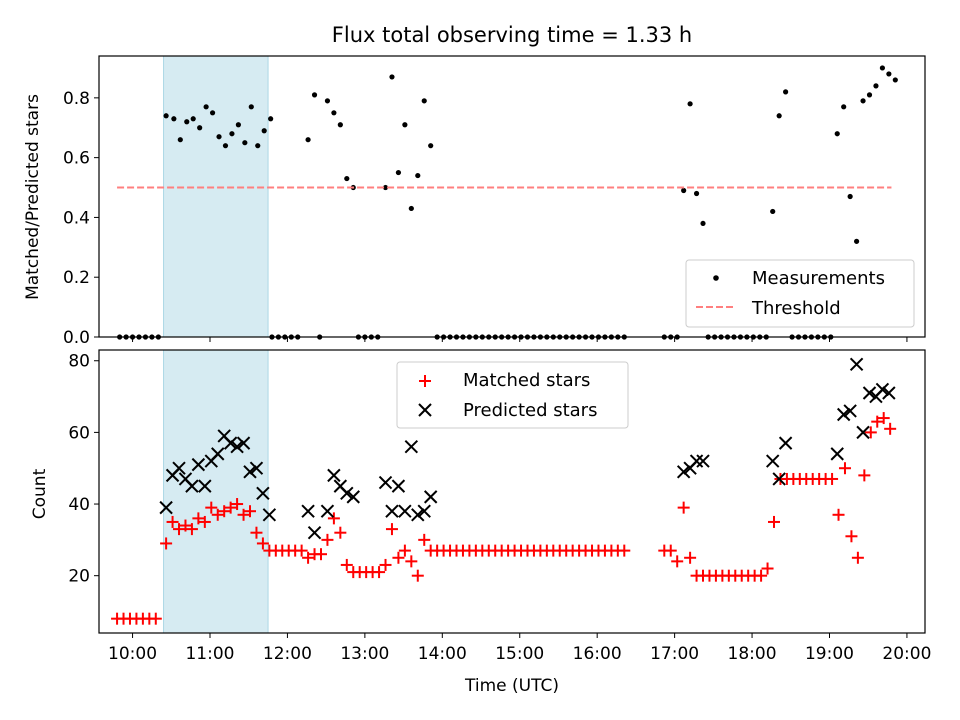 This screenshot has height=720, width=960. What do you see at coordinates (33, 197) in the screenshot?
I see `top-y-axis-label: Matched/Predicted stars` at bounding box center [33, 197].